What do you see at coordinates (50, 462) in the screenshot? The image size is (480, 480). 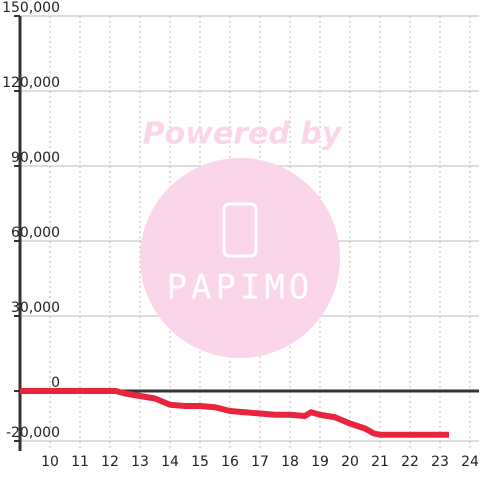 I see `x-tick-label: 10` at bounding box center [50, 462].